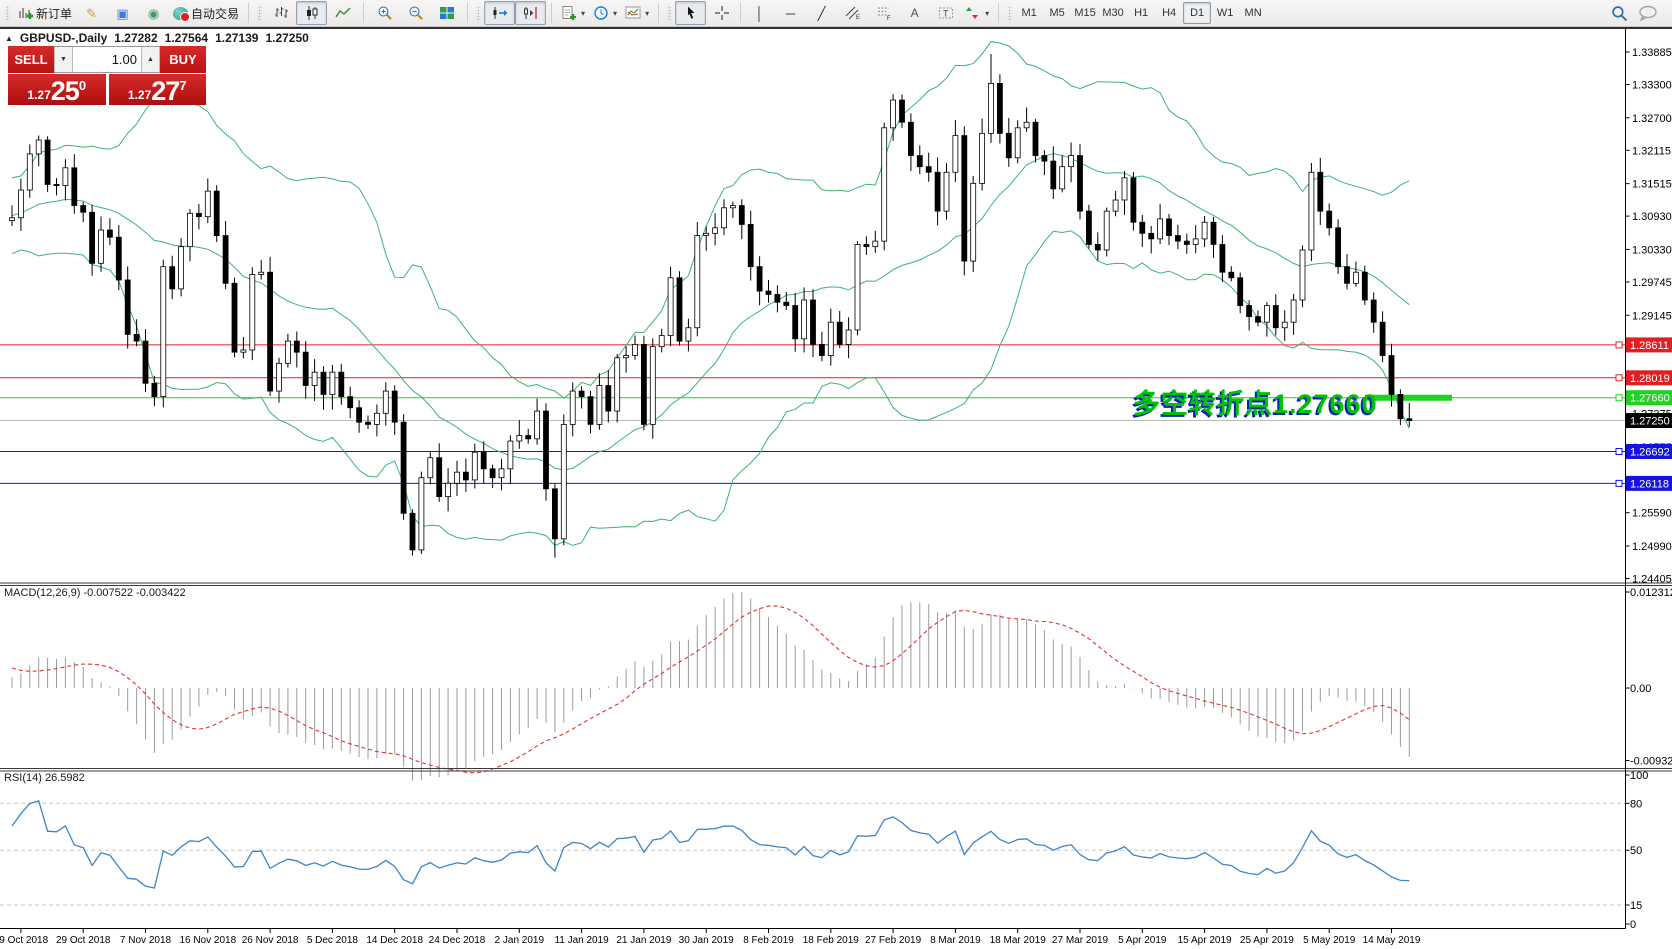  I want to click on horizontal-line-icon: ─, so click(790, 13).